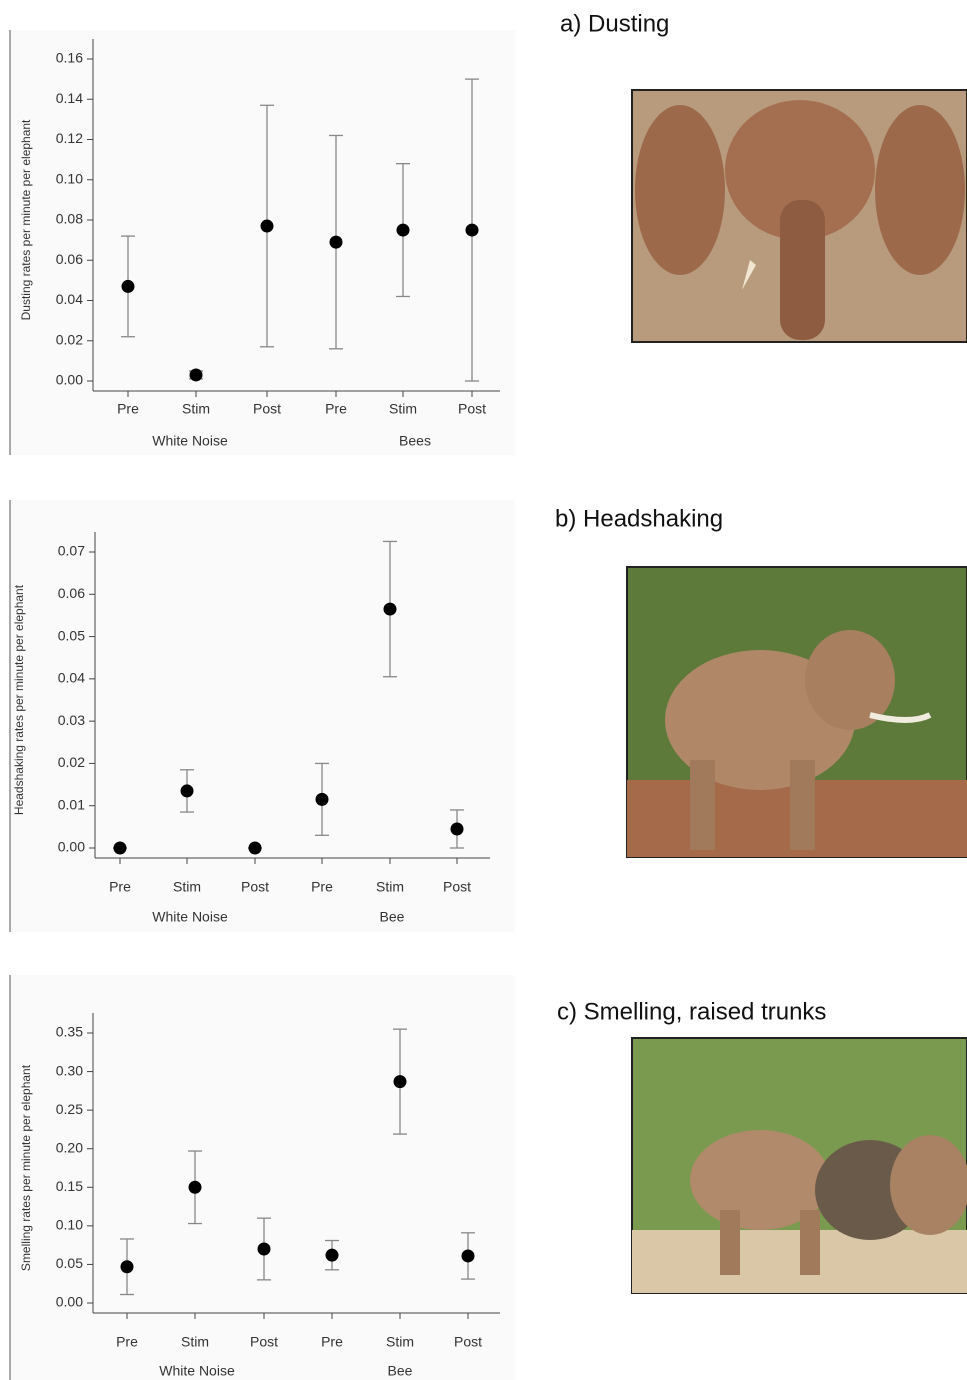 The image size is (967, 1380). Describe the element at coordinates (69, 98) in the screenshot. I see `y-tick-label: 0.14` at that location.